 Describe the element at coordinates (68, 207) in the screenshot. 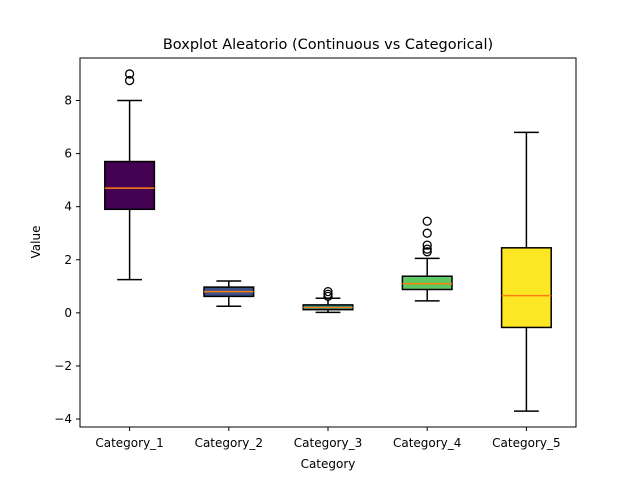

I see `y-tick-label: 4` at that location.